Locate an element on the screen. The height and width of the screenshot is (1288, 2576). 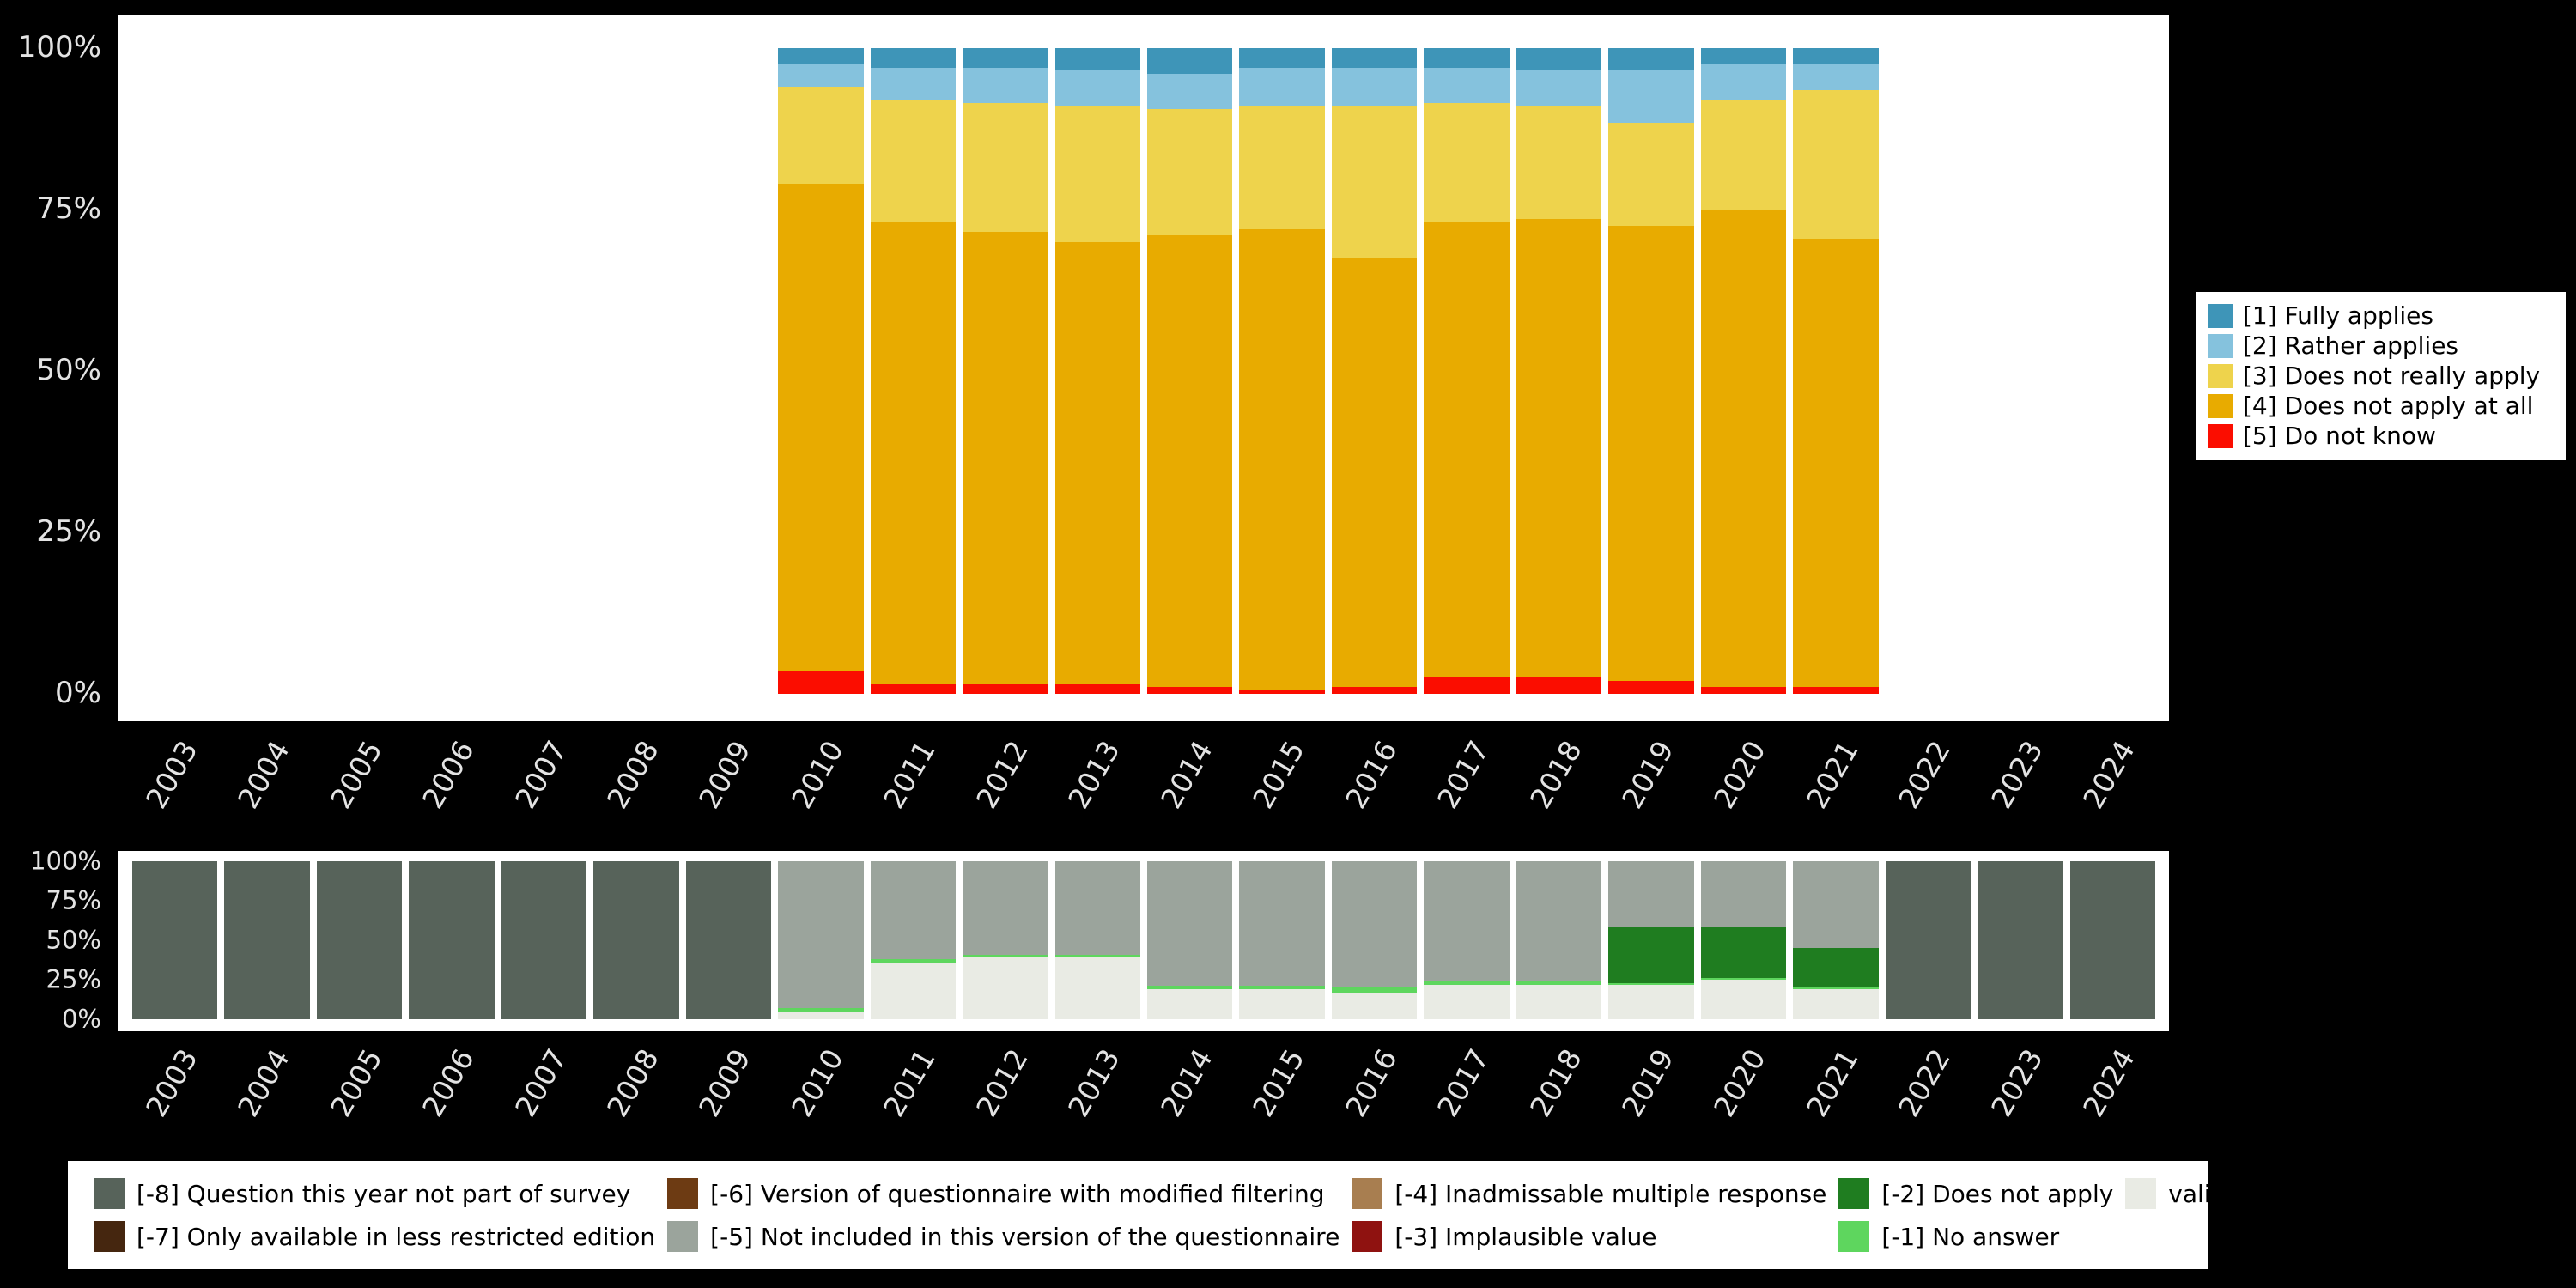
x-tick-label: 2008 is located at coordinates (632, 1083).